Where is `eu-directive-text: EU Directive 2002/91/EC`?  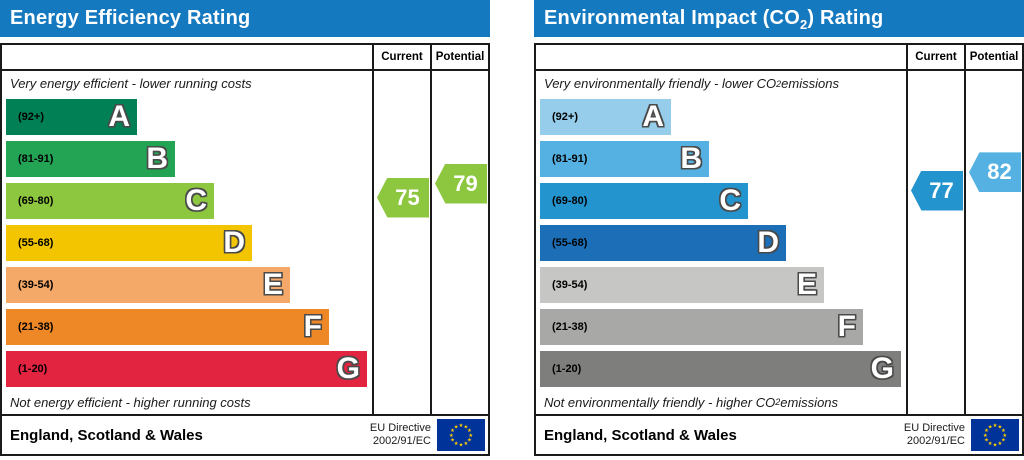 eu-directive-text: EU Directive 2002/91/EC is located at coordinates (400, 434).